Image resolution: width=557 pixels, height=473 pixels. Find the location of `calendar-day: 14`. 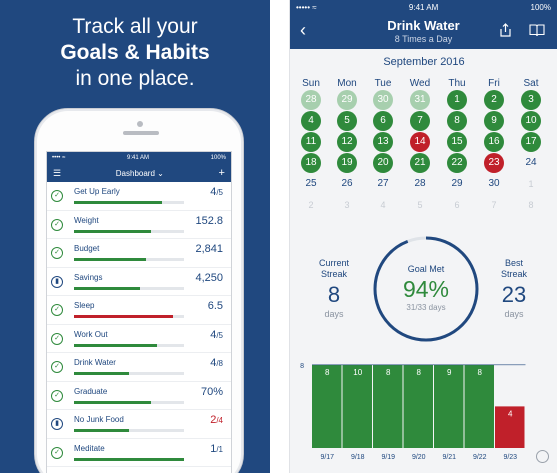

calendar-day: 14 is located at coordinates (420, 142).